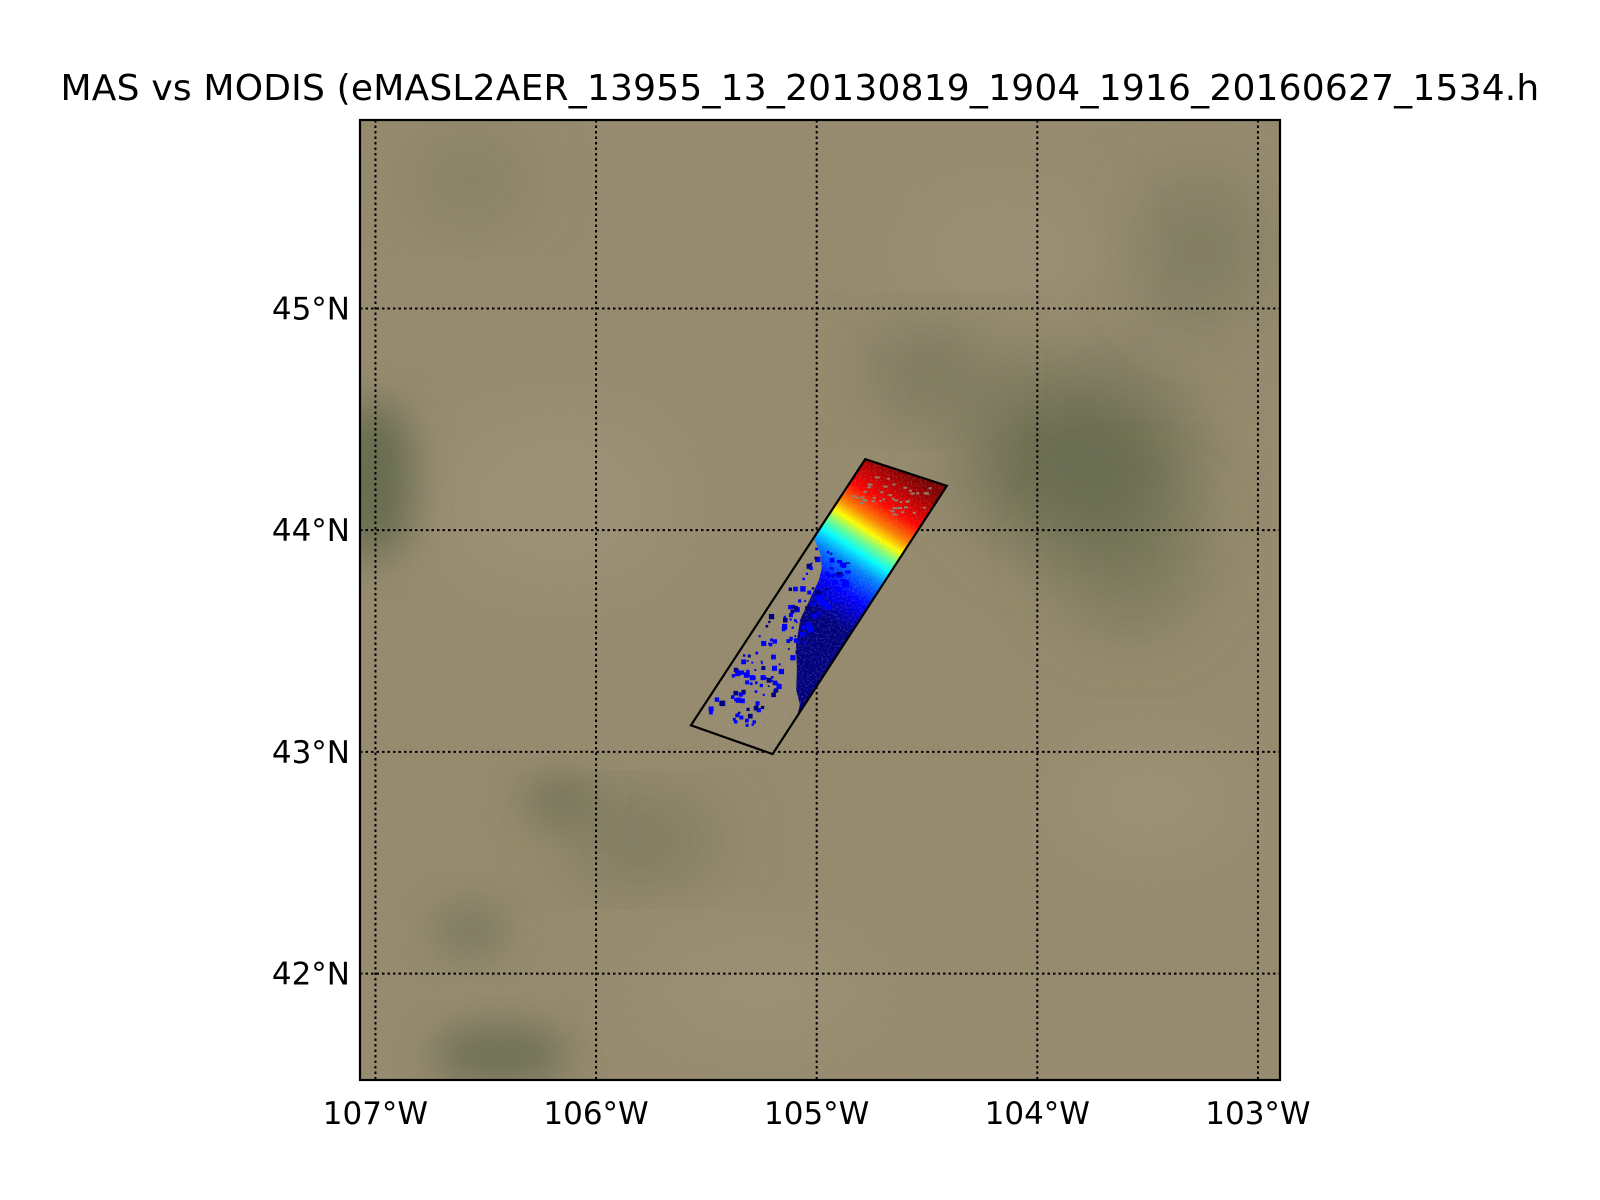  I want to click on longitude-tick-labels: 107°W 106°W 105°W 104°W 103°W, so click(817, 1114).